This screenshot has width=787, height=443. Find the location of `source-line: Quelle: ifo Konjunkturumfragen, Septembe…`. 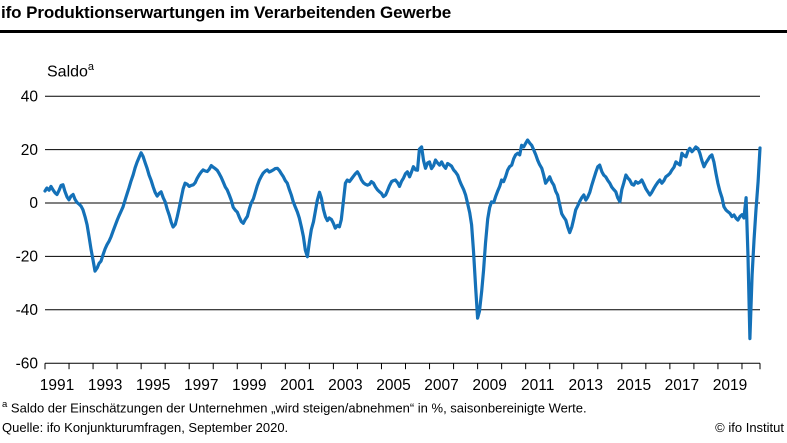

source-line: Quelle: ifo Konjunkturumfragen, Septembe… is located at coordinates (145, 427).